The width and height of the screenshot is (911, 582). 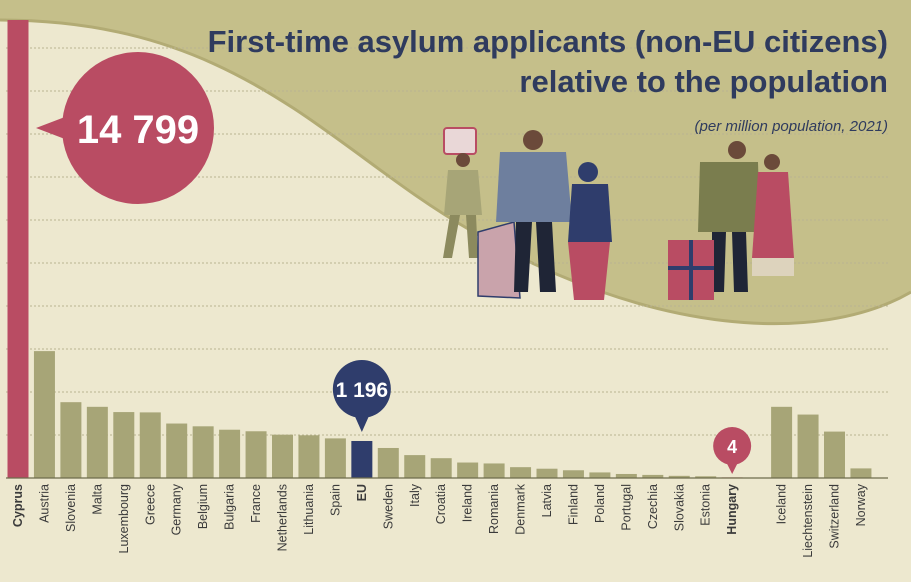 I want to click on bar-lithuania, so click(x=309, y=456).